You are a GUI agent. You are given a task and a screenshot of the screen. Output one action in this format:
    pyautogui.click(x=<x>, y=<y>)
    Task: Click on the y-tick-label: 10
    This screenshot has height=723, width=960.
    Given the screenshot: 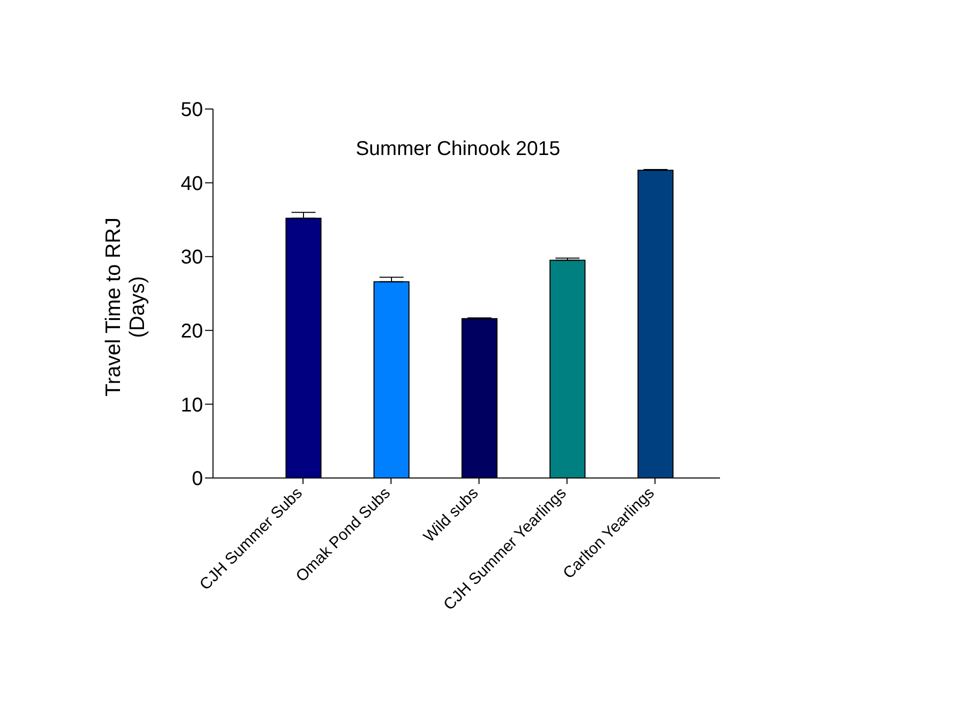 What is the action you would take?
    pyautogui.click(x=191, y=405)
    